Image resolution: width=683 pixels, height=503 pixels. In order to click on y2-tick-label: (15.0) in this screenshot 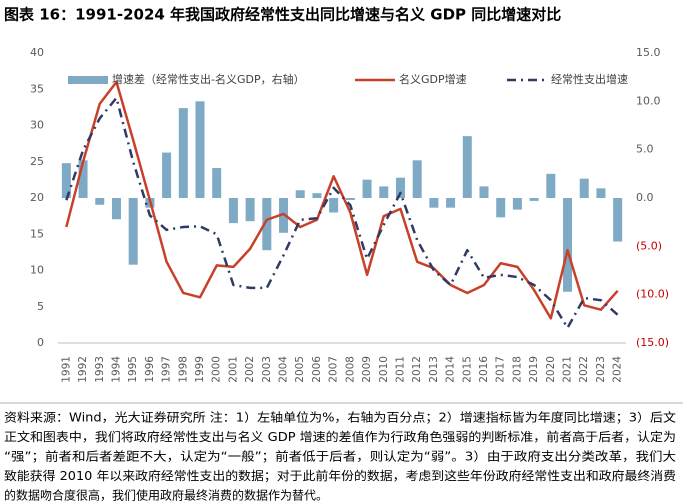, I will do `click(652, 342)`.